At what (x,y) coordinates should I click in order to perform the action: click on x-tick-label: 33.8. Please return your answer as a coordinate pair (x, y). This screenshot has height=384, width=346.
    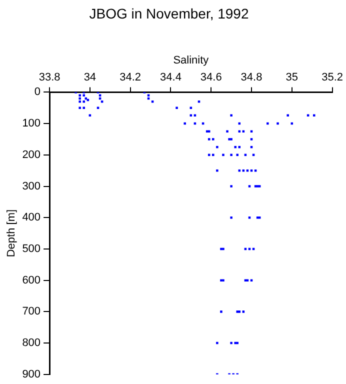
    Looking at the image, I should click on (49, 78).